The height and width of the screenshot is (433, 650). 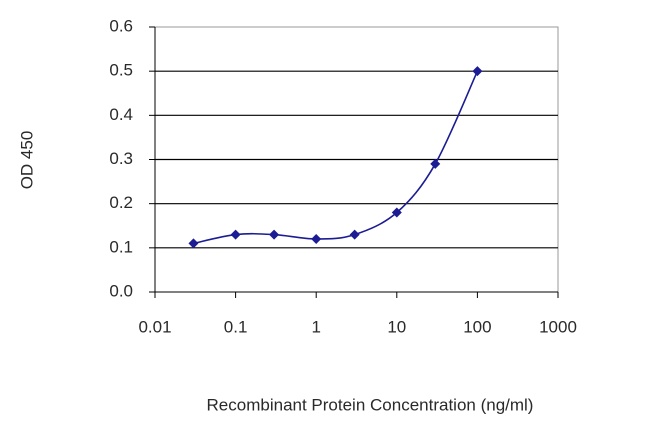 What do you see at coordinates (477, 326) in the screenshot?
I see `x-tick-label: 100` at bounding box center [477, 326].